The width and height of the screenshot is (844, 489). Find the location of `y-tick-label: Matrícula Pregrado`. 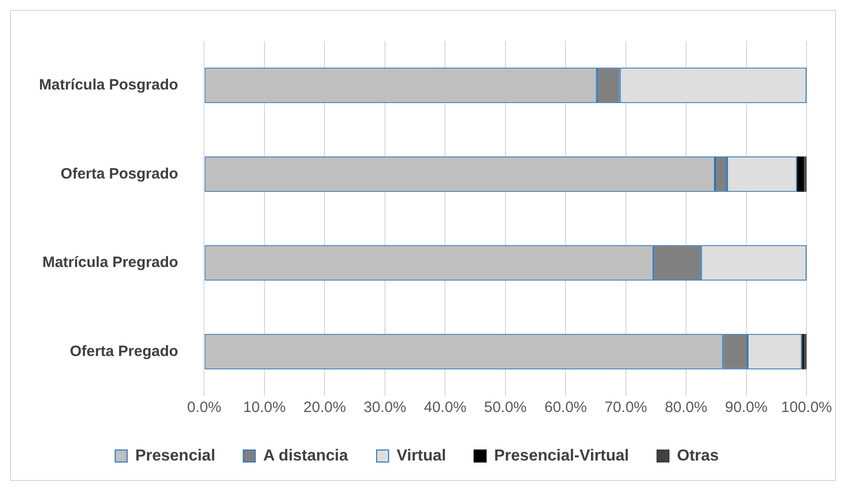

y-tick-label: Matrícula Pregrado is located at coordinates (110, 263).